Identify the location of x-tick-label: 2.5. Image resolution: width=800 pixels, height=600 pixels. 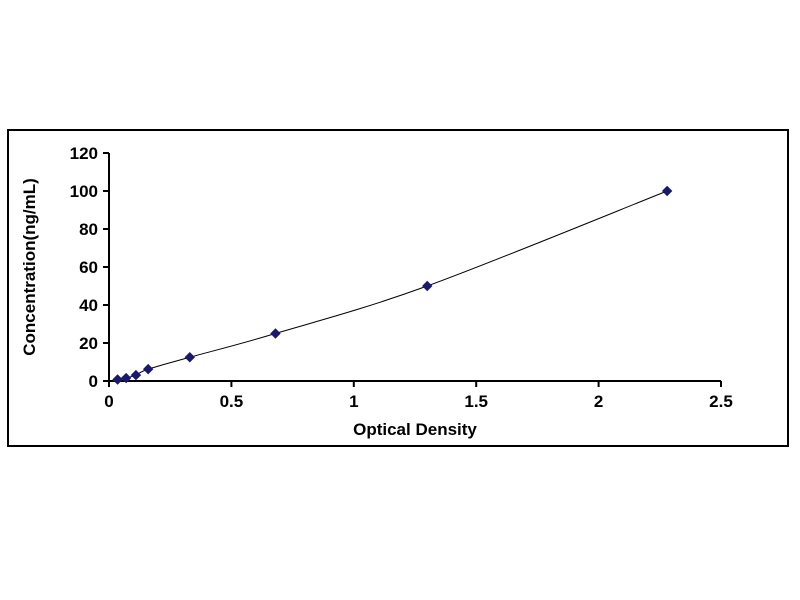
(721, 401).